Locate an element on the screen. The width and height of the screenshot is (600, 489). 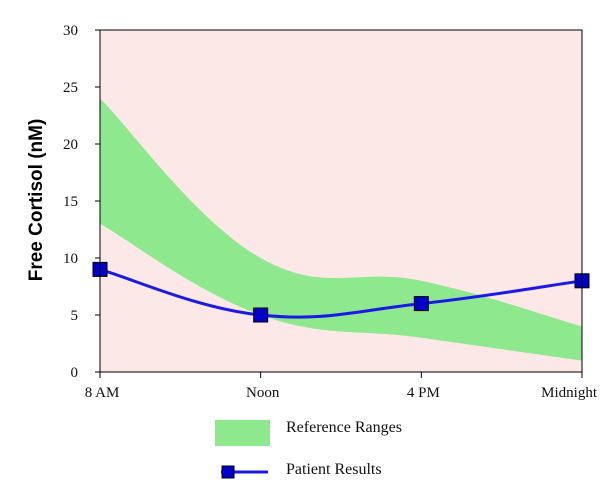
y-tick-label: 5 is located at coordinates (75, 316).